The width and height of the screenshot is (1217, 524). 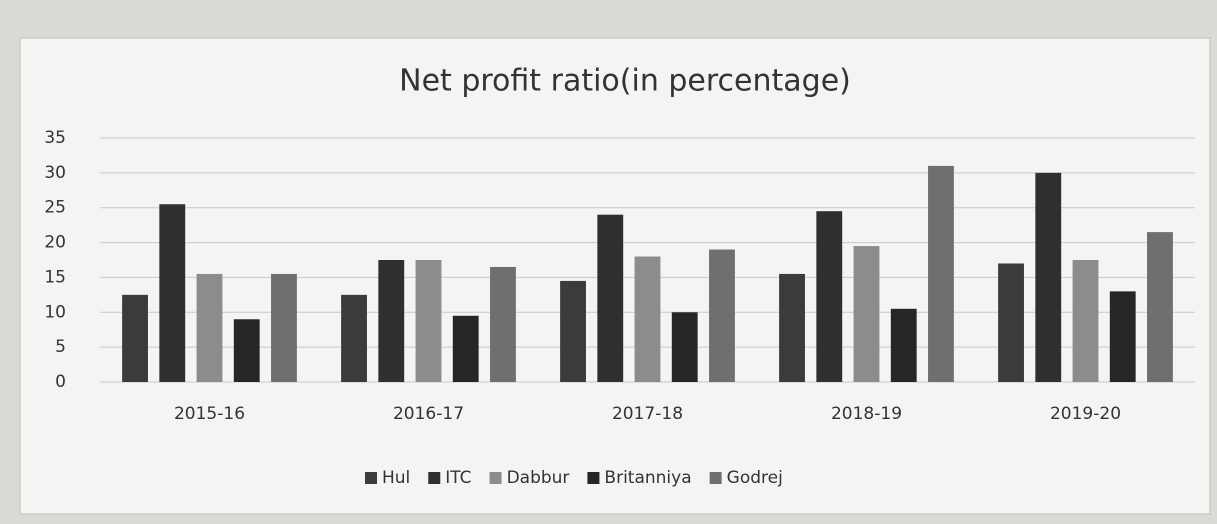 I want to click on y-tick-label: 30, so click(x=55, y=173).